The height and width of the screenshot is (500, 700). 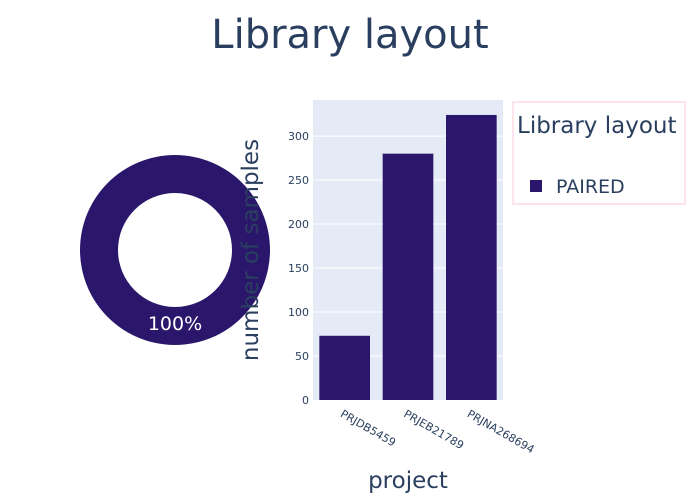 What do you see at coordinates (298, 224) in the screenshot?
I see `y-tick-label: 200` at bounding box center [298, 224].